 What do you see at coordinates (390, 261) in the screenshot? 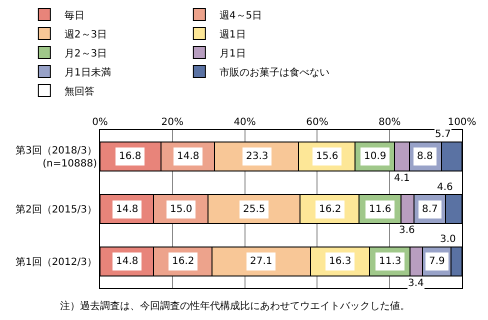
I see `data-label: 11.3` at bounding box center [390, 261].